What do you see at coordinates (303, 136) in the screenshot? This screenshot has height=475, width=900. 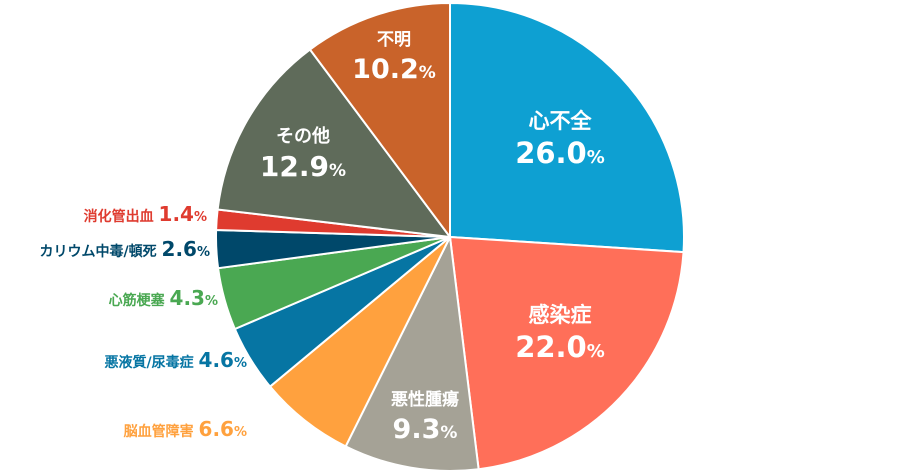 I see `slice-label: その他` at bounding box center [303, 136].